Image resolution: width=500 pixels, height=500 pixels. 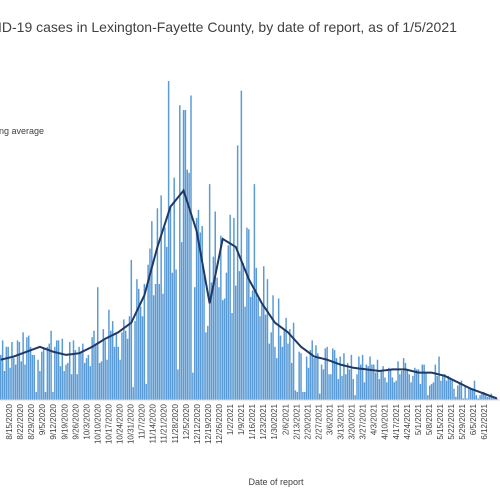 What do you see at coordinates (64, 421) in the screenshot?
I see `x-tick-label: 9/19/2020` at bounding box center [64, 421].